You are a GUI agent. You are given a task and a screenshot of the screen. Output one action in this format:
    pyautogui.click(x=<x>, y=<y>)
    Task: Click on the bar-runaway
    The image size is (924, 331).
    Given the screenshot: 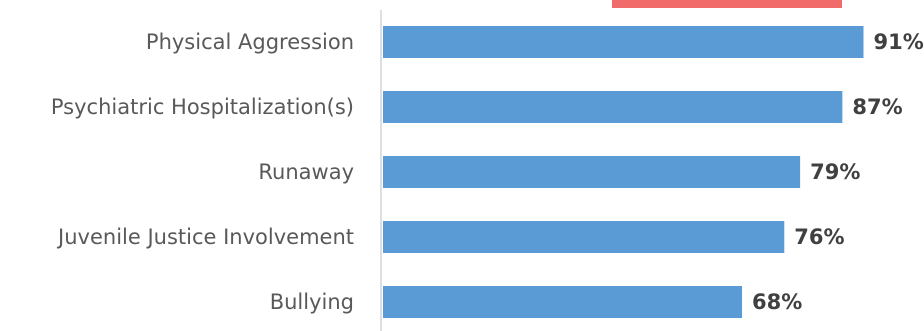 What is the action you would take?
    pyautogui.click(x=592, y=172)
    